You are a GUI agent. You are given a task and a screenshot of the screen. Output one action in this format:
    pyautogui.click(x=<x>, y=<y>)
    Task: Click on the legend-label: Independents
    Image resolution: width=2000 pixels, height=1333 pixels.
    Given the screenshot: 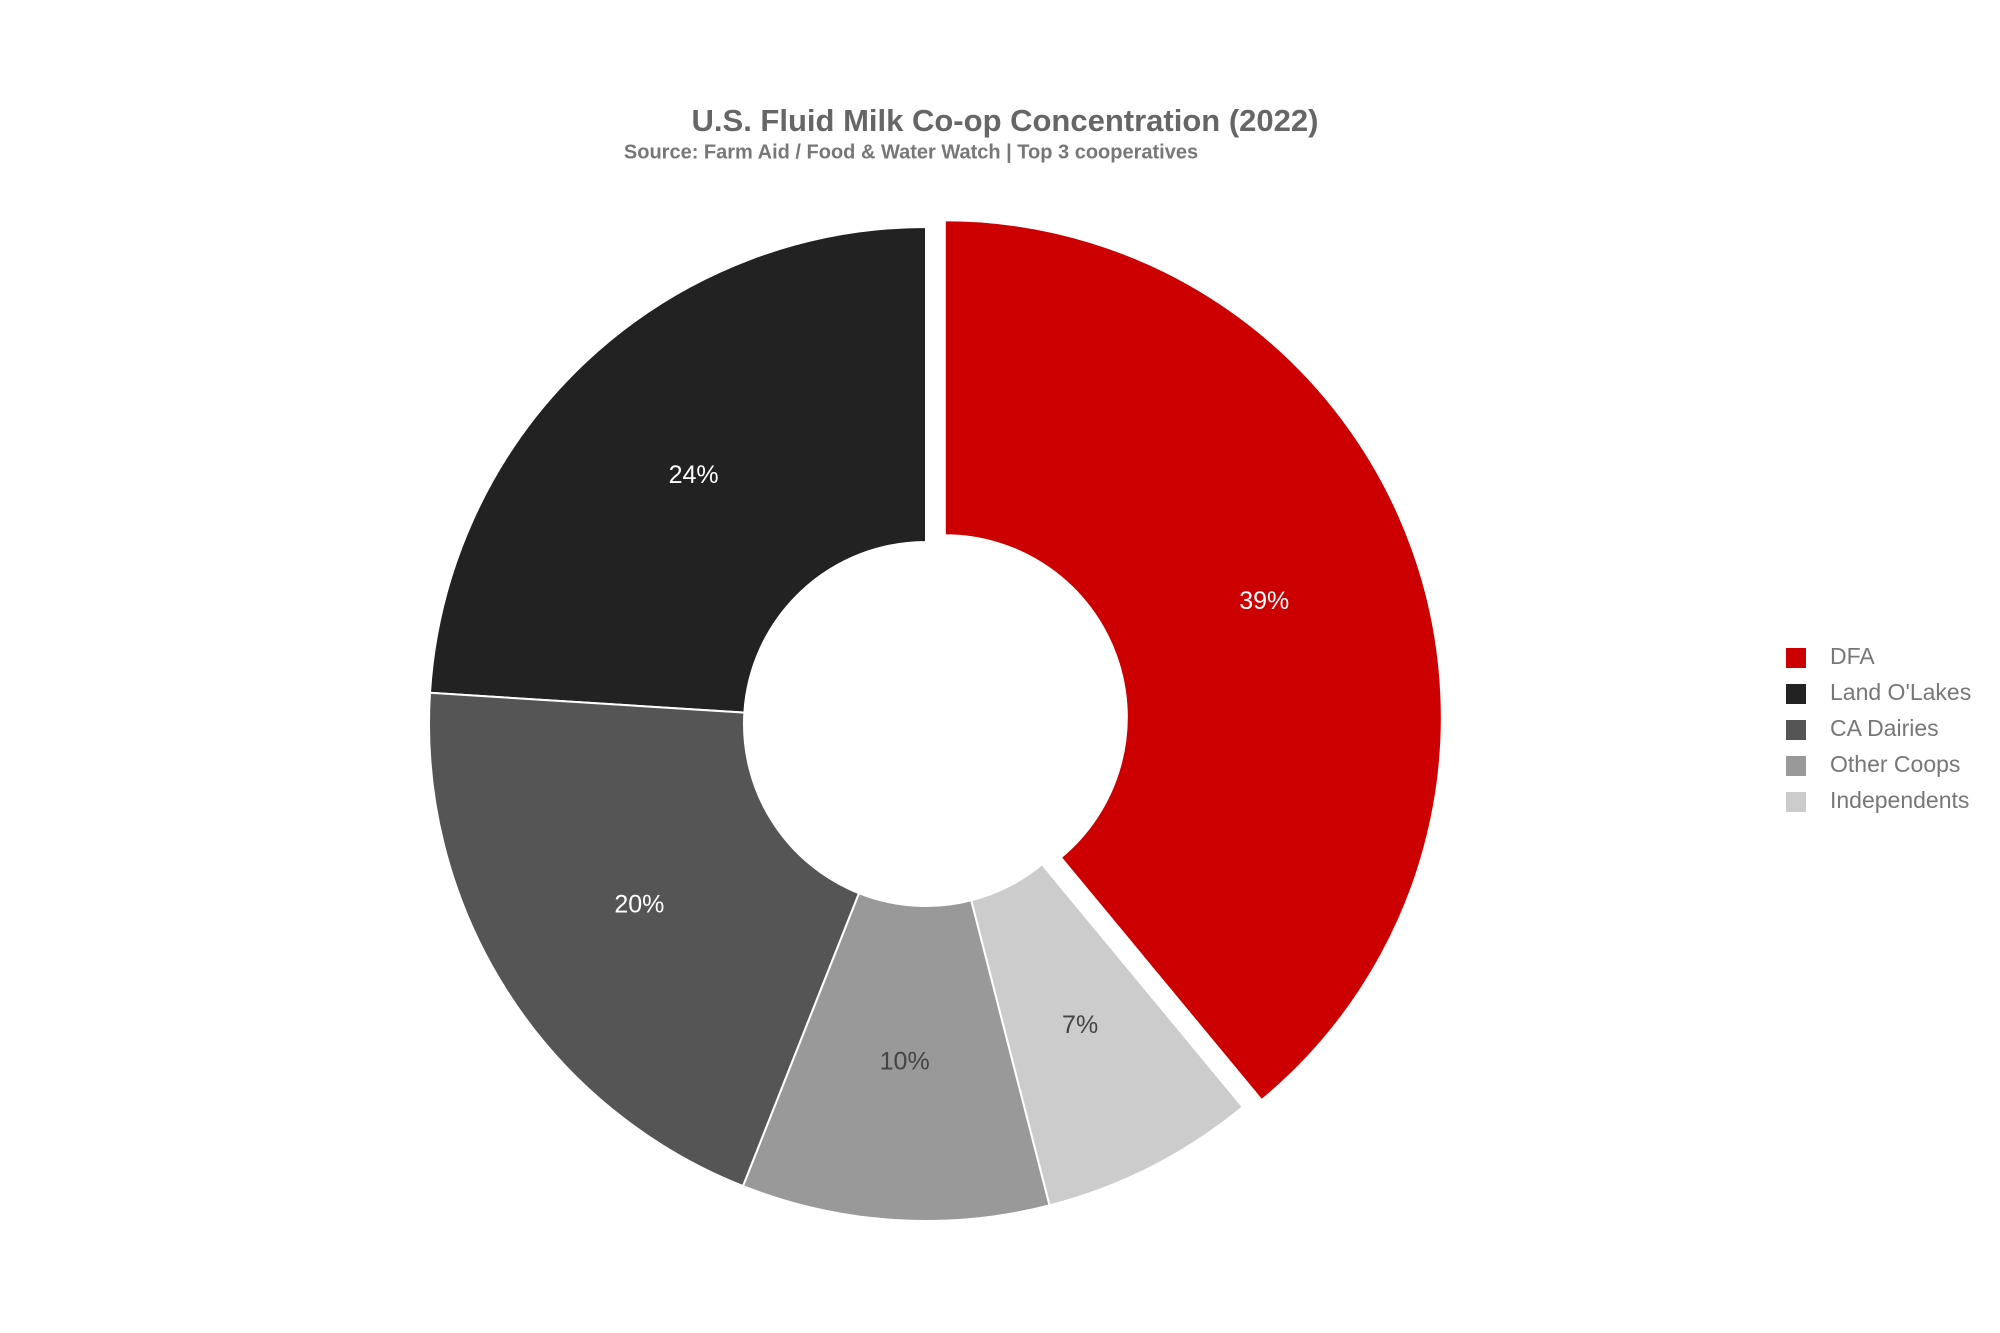 What is the action you would take?
    pyautogui.click(x=1899, y=800)
    